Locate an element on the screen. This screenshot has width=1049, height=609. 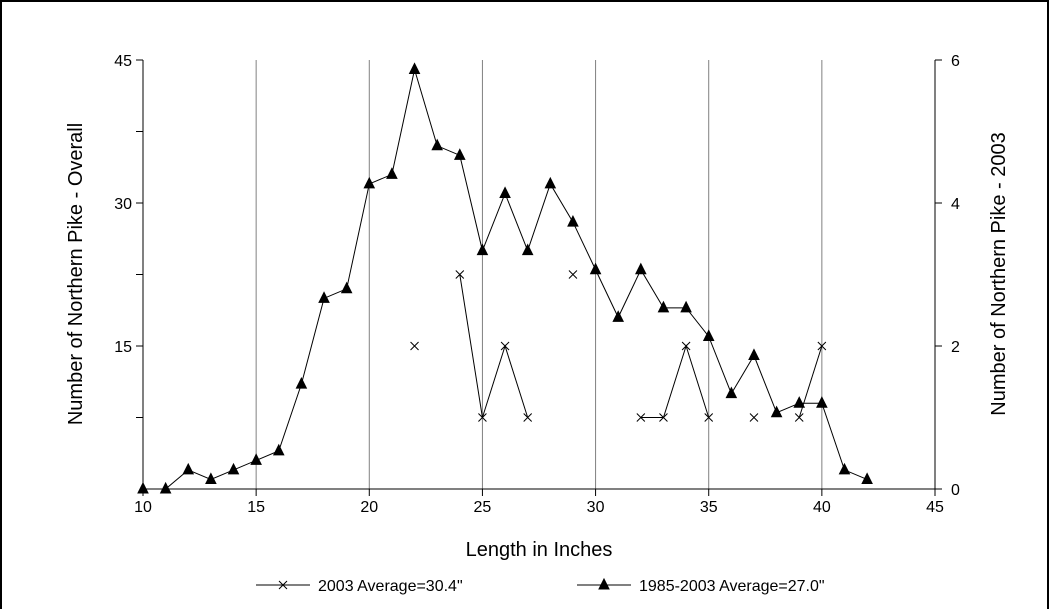
legend-label-2003: 2003 Average=30.4" is located at coordinates (390, 586).